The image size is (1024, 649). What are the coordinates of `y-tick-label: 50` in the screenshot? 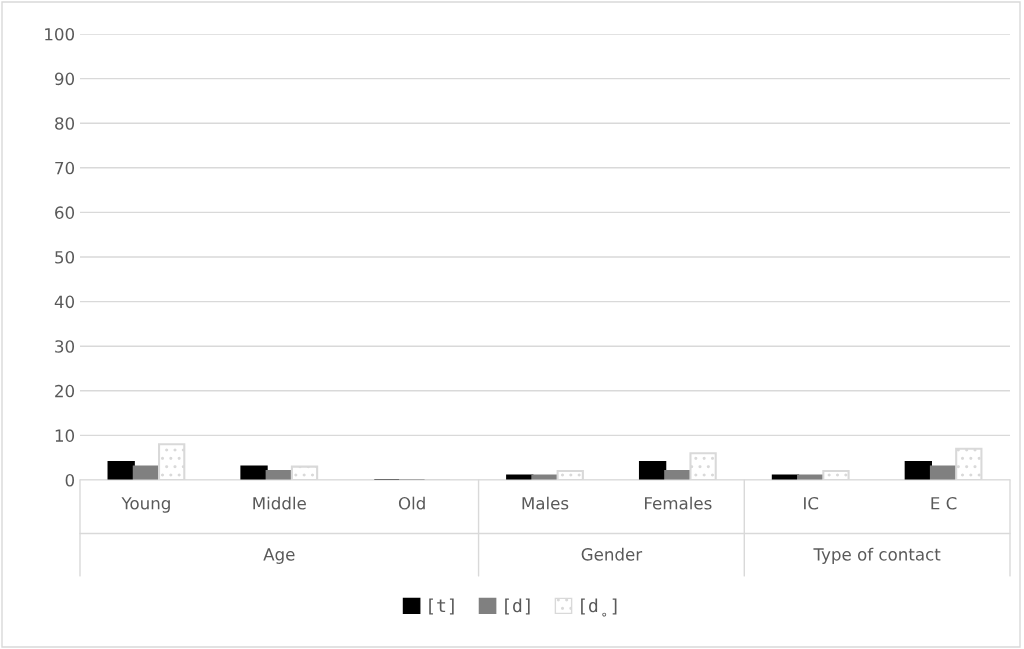 It's located at (65, 257).